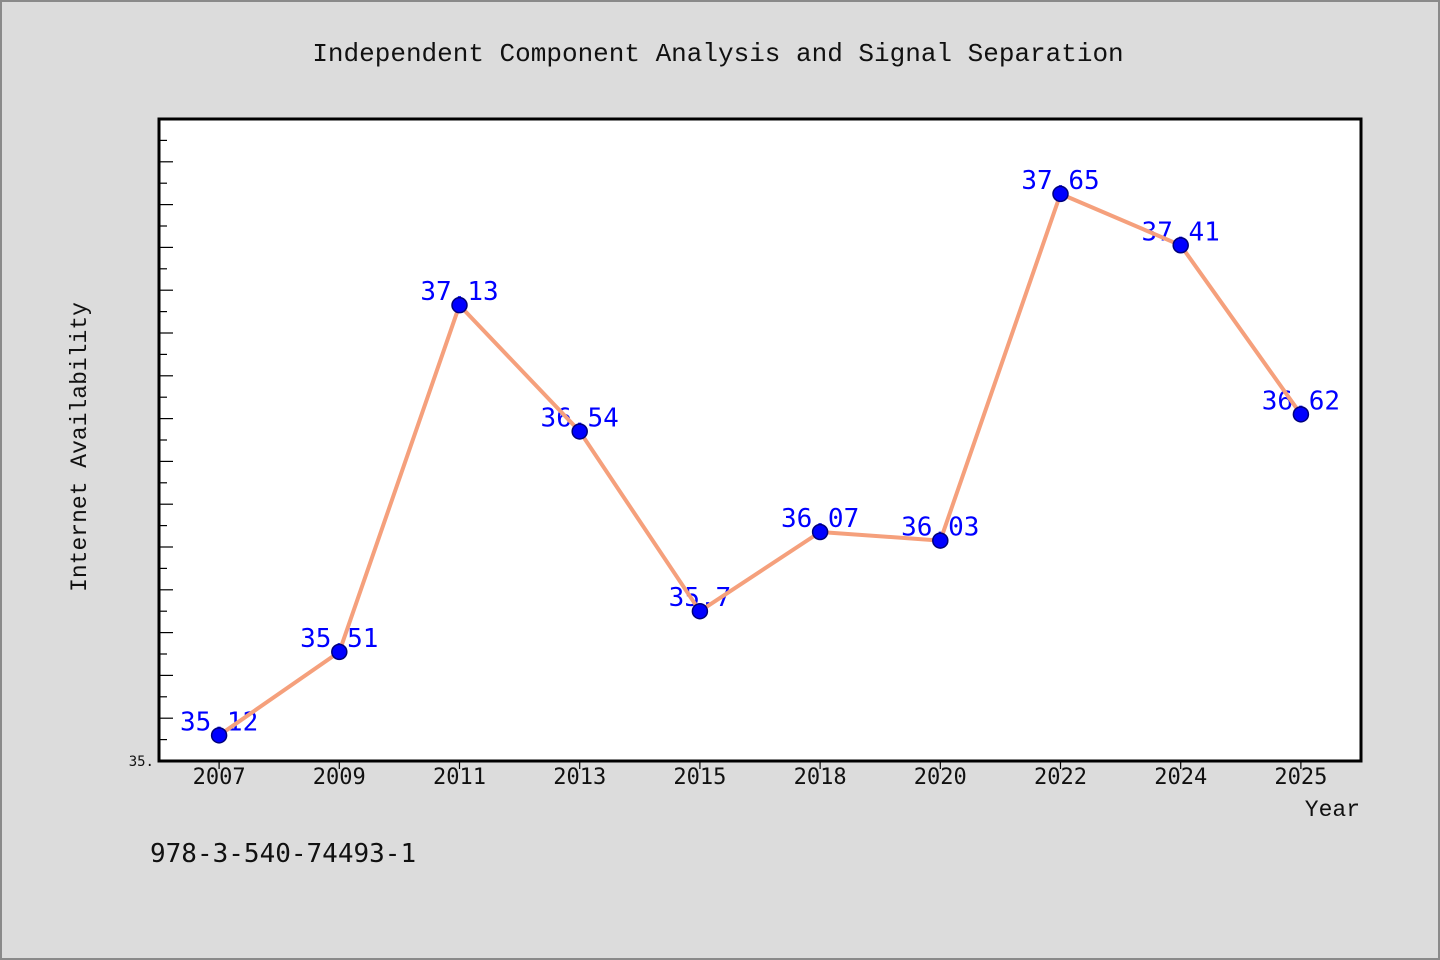  Describe the element at coordinates (1180, 777) in the screenshot. I see `x-tick-label: 2024` at that location.